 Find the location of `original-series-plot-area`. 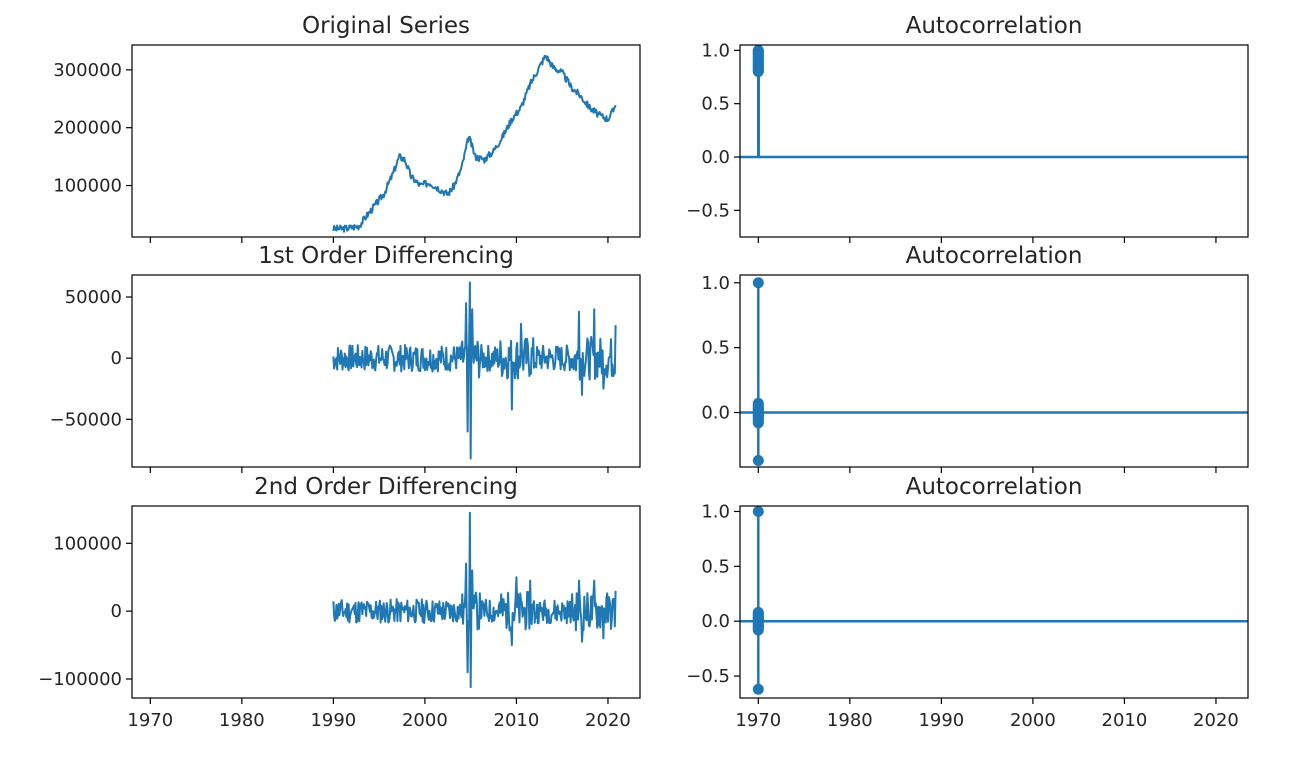

original-series-plot-area is located at coordinates (474, 143).